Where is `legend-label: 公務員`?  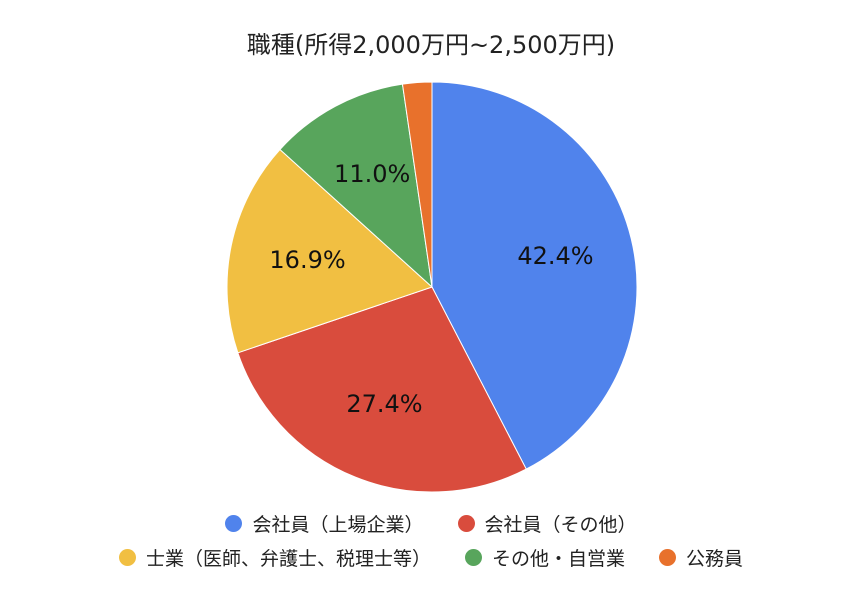
legend-label: 公務員 is located at coordinates (715, 559).